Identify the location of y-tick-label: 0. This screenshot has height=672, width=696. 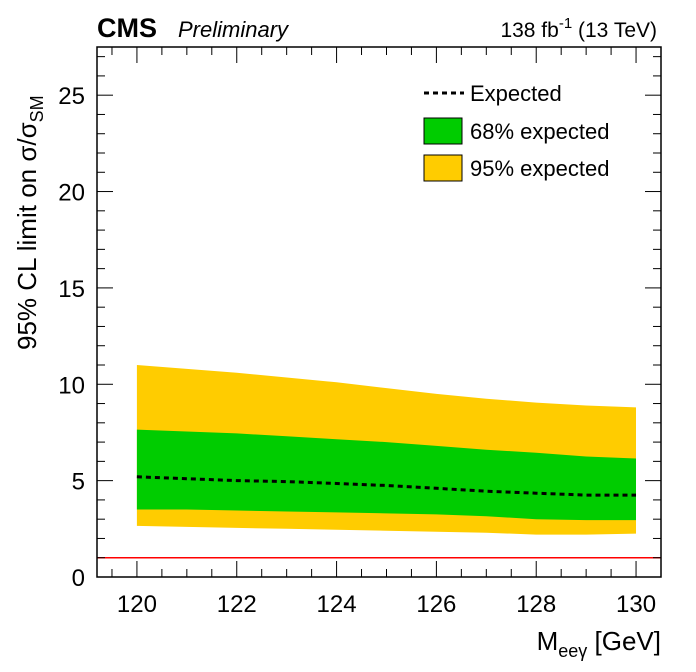
(78, 578).